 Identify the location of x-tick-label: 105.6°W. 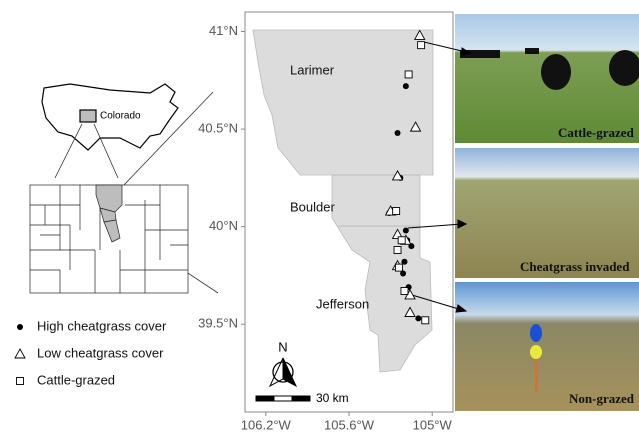
(349, 424).